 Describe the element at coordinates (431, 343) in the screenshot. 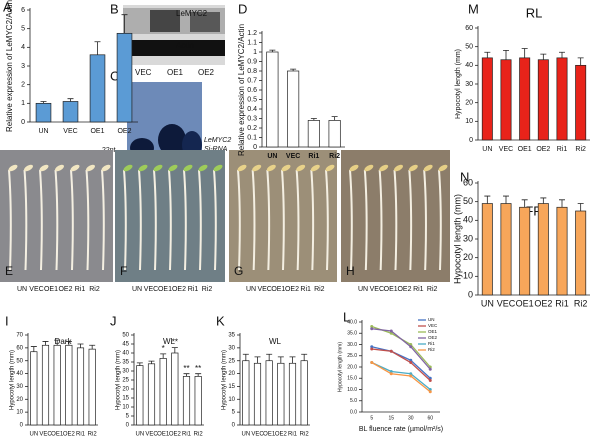

I see `legend-label: Ri1` at that location.